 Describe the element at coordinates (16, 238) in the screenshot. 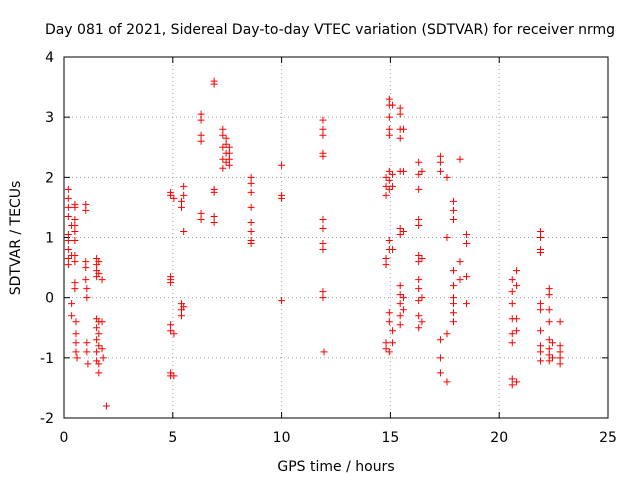

I see `y-axis-title: SDTVAR / TECUs` at that location.